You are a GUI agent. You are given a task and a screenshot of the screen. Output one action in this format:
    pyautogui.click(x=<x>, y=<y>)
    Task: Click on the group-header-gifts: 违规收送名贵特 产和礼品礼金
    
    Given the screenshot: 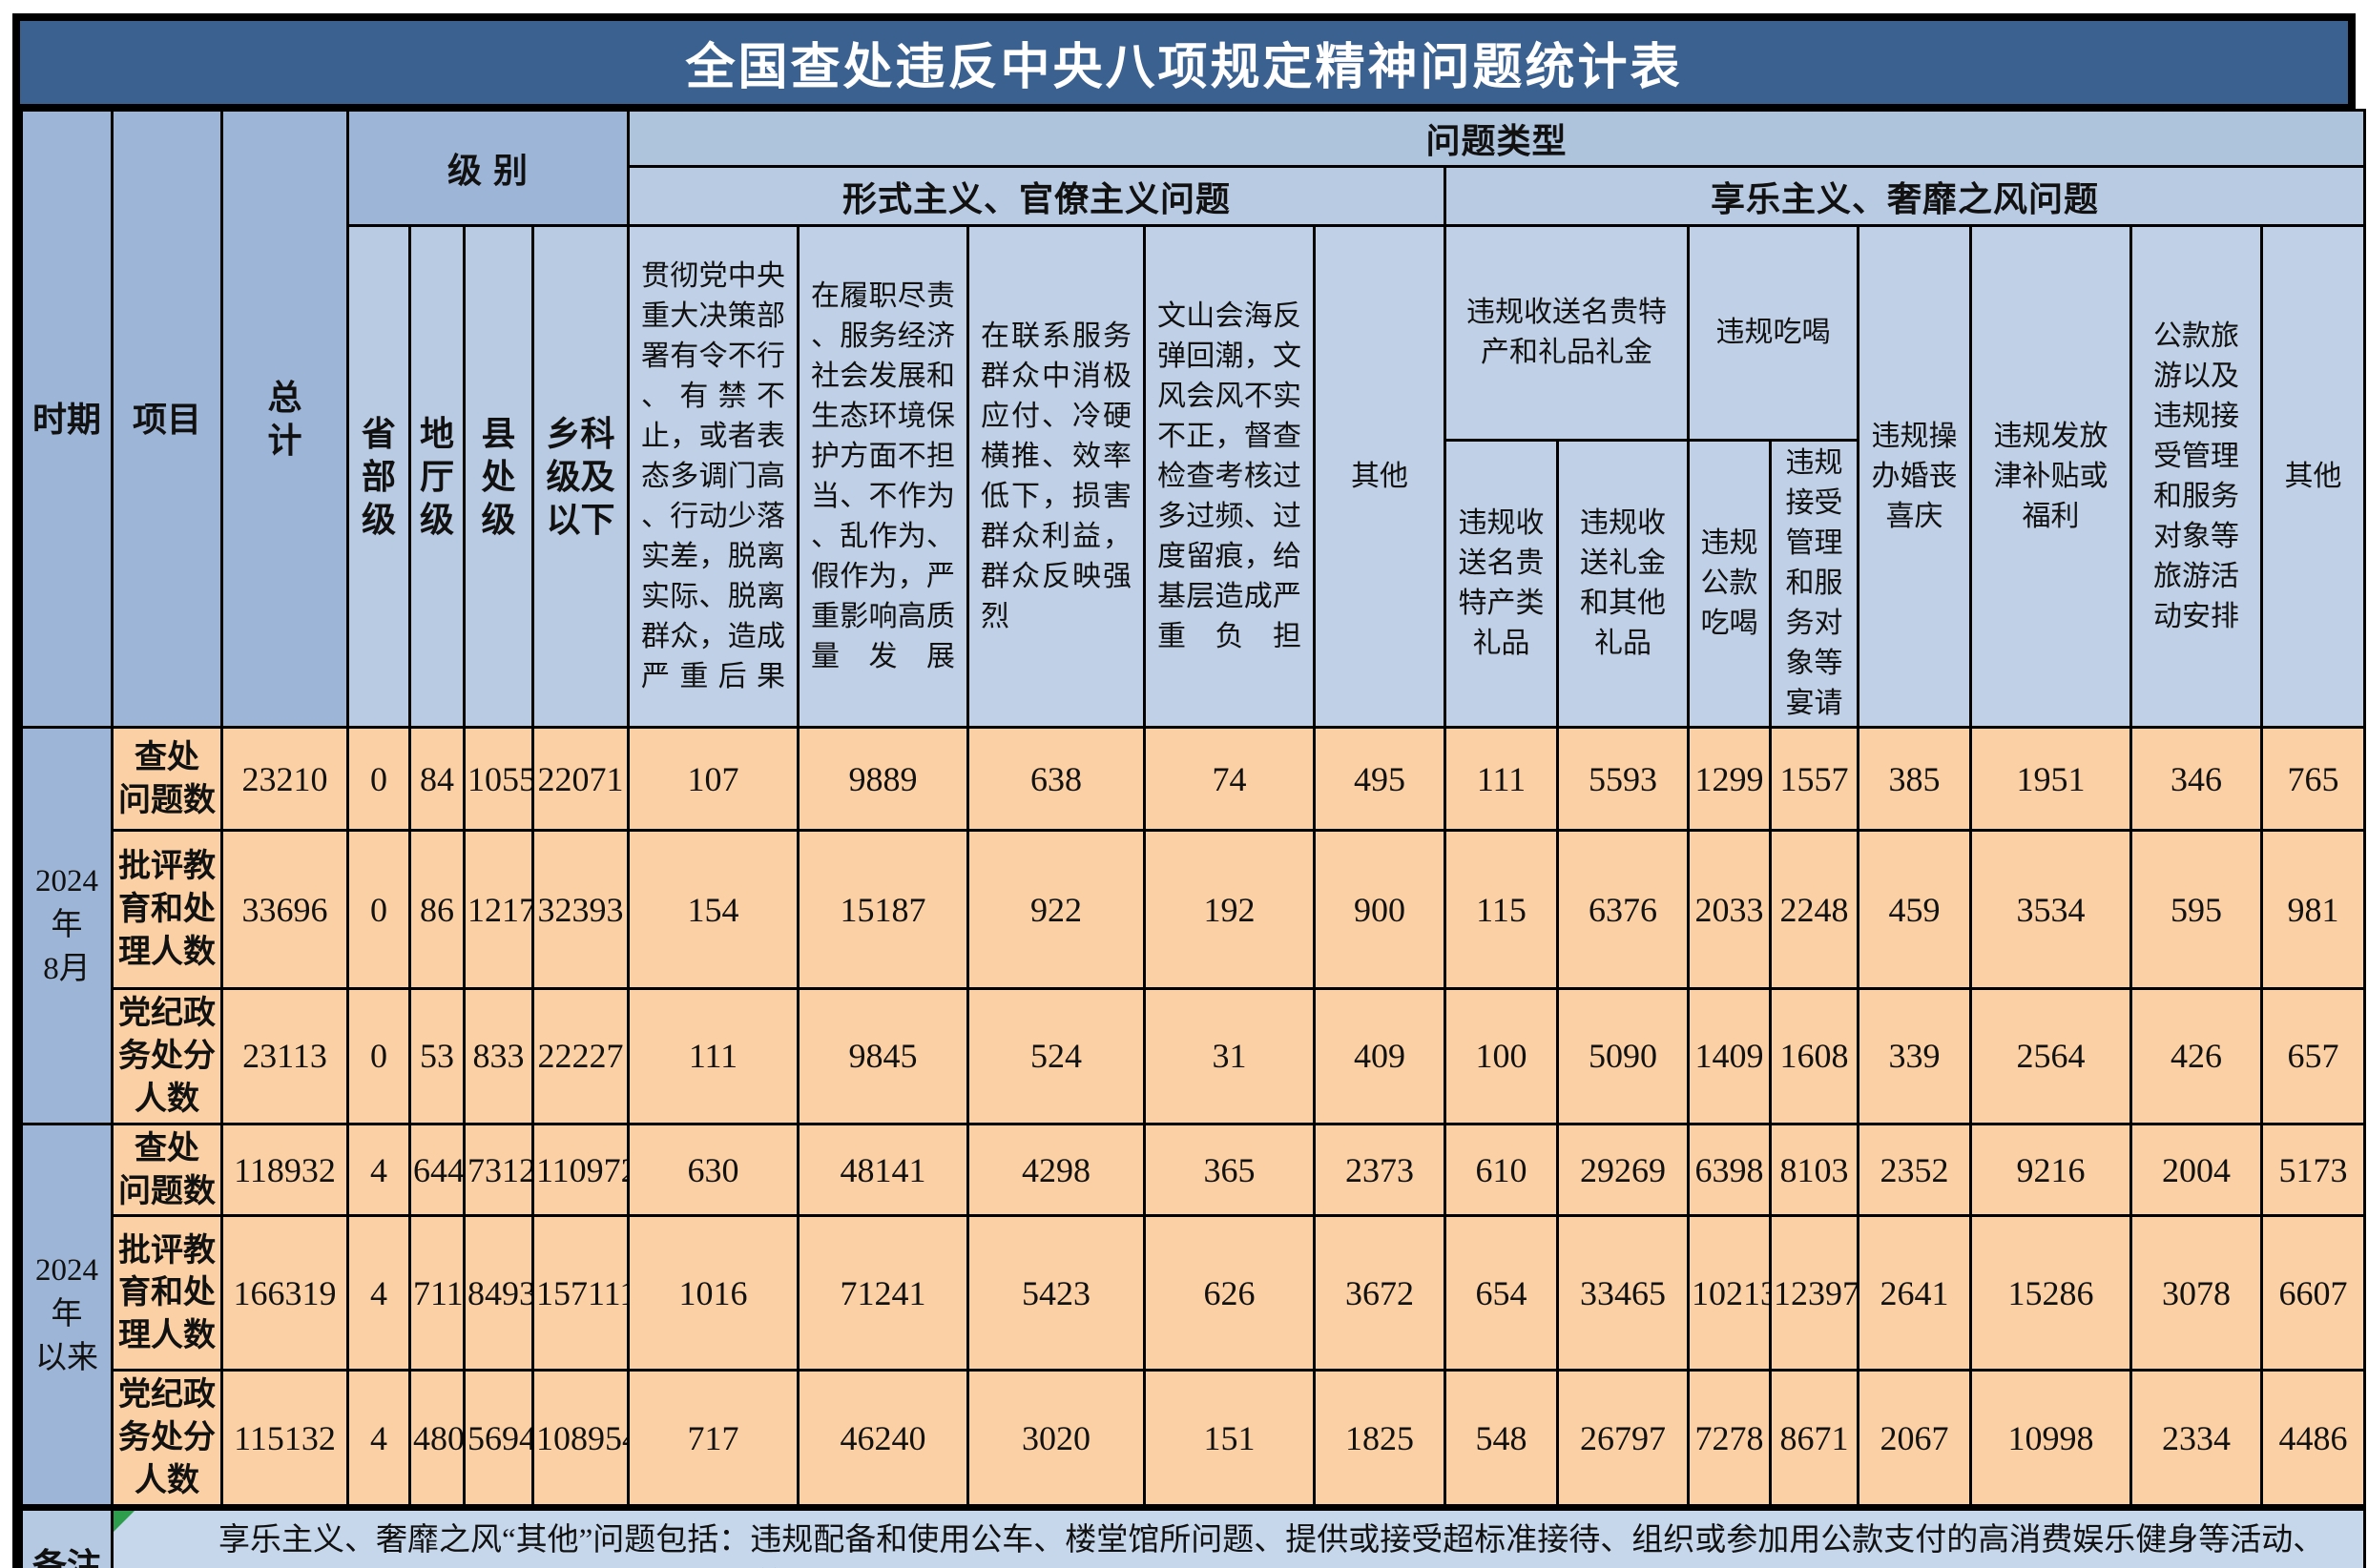 What is the action you would take?
    pyautogui.click(x=1568, y=333)
    